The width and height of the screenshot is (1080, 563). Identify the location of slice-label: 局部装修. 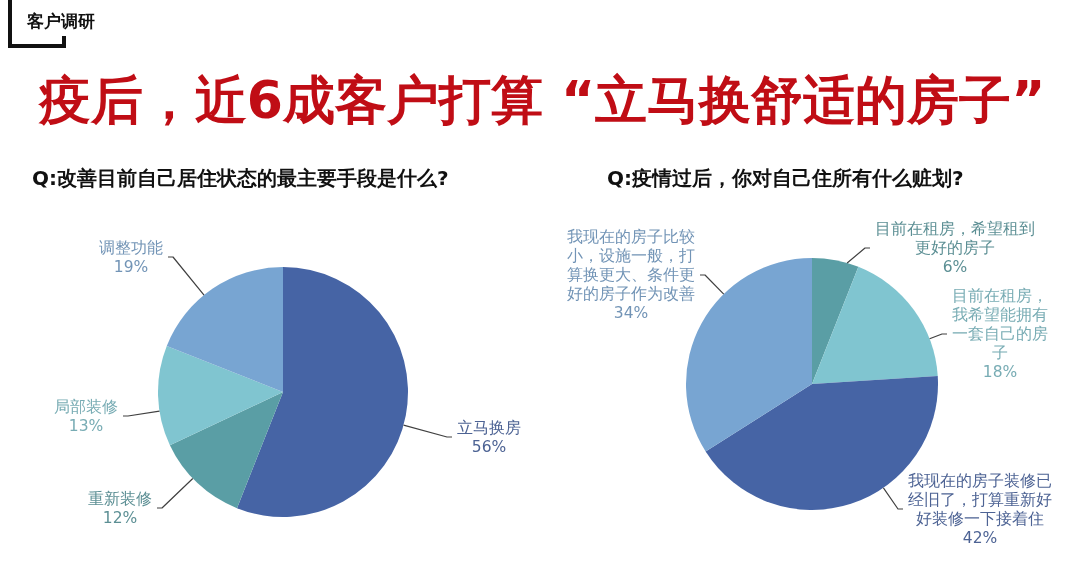
(86, 406).